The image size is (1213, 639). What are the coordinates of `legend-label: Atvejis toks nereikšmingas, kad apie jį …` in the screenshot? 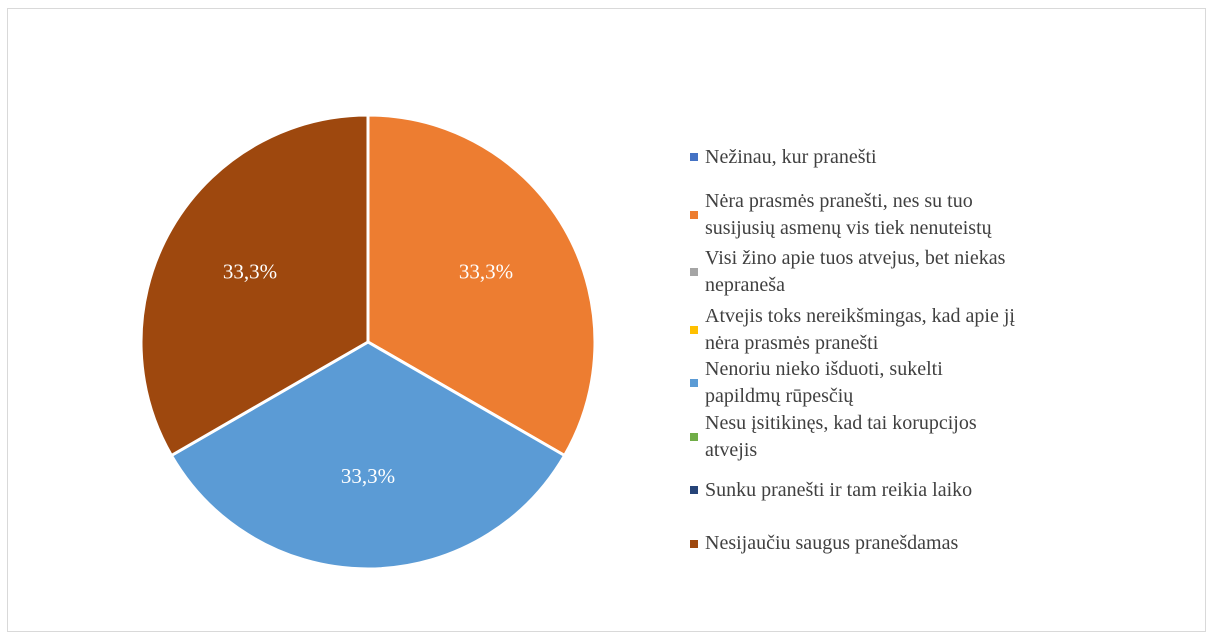 It's located at (860, 329).